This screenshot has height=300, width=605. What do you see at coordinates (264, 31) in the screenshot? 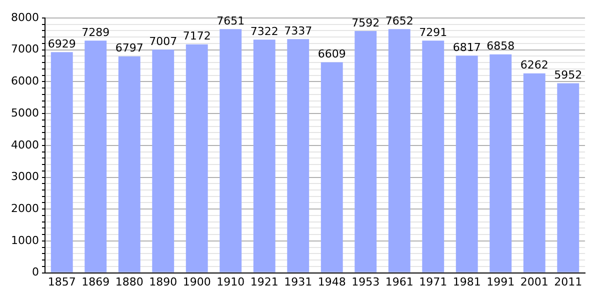
I see `data-label: 7322` at bounding box center [264, 31].